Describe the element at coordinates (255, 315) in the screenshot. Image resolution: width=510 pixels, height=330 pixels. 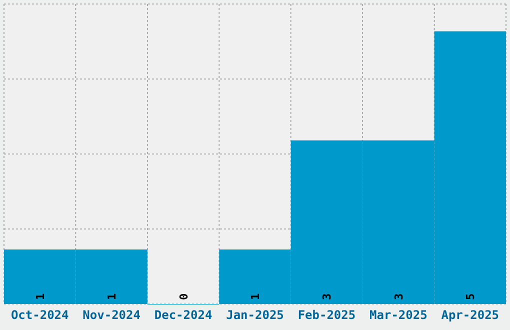
I see `x-tick-label: Jan-2025` at that location.